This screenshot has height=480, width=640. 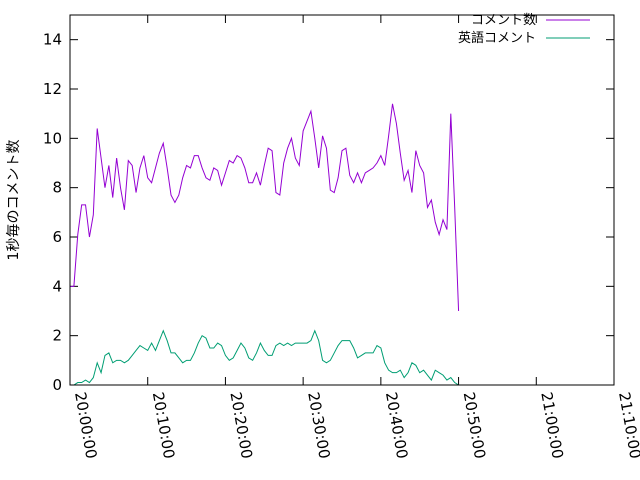 I want to click on y-tick-label: 6, so click(x=57, y=237).